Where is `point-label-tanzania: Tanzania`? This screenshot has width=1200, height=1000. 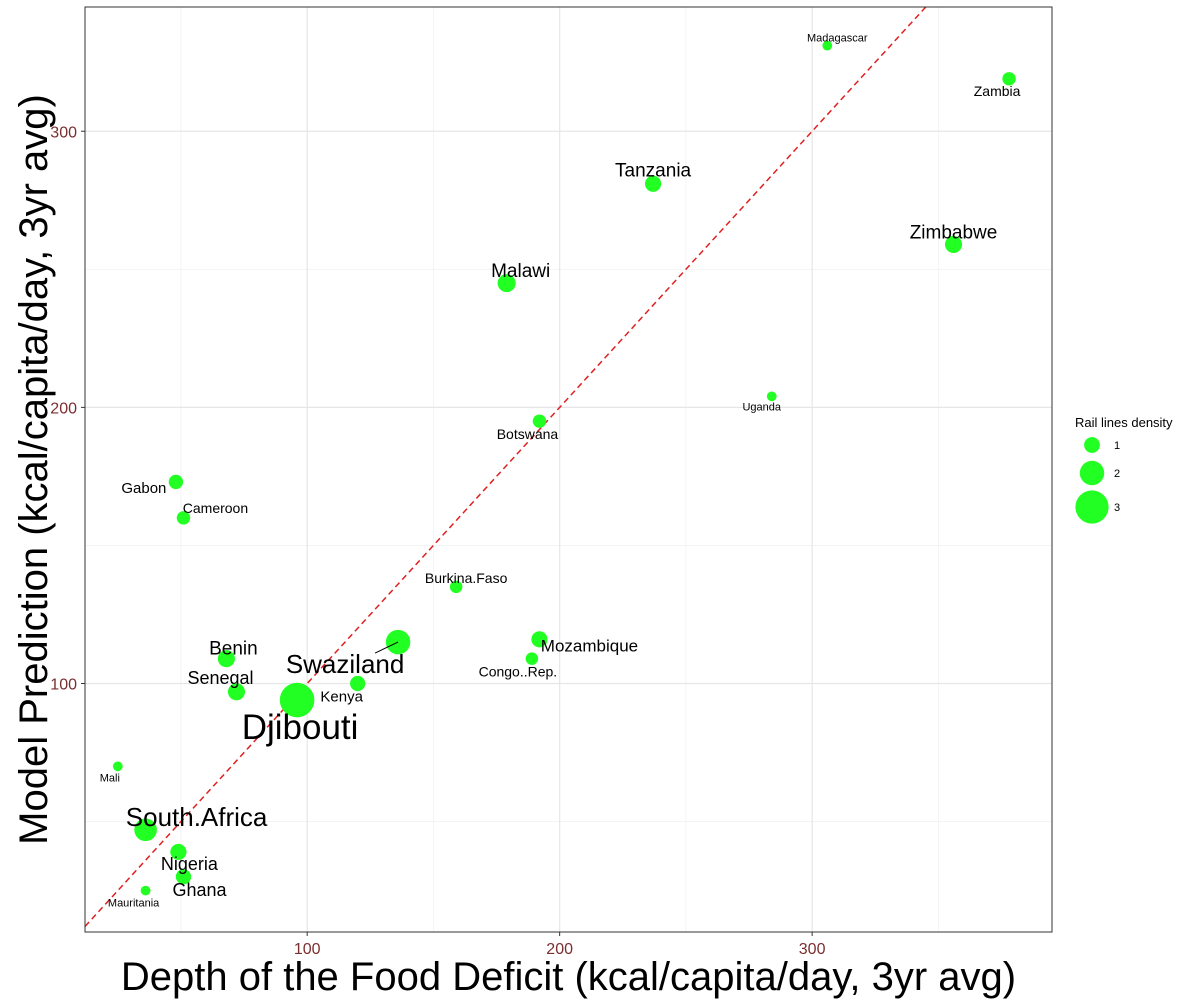
point-label-tanzania: Tanzania is located at coordinates (653, 171).